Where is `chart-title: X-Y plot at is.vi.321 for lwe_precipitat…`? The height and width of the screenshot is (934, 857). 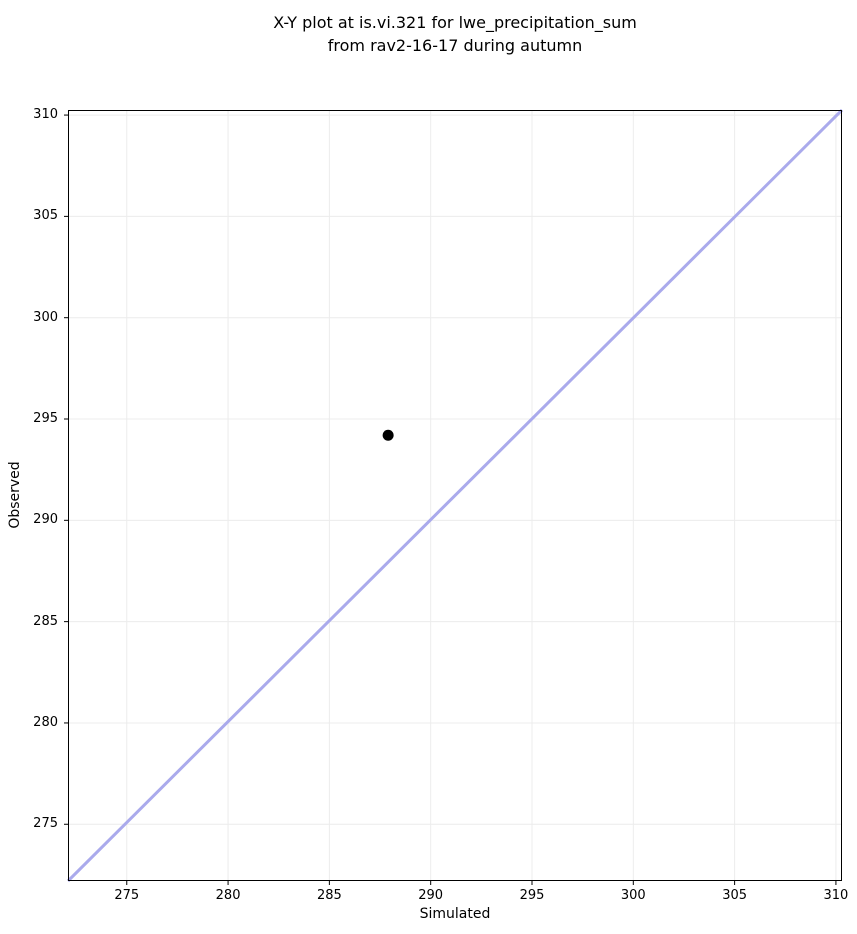 chart-title: X-Y plot at is.vi.321 for lwe_precipitat… is located at coordinates (455, 34).